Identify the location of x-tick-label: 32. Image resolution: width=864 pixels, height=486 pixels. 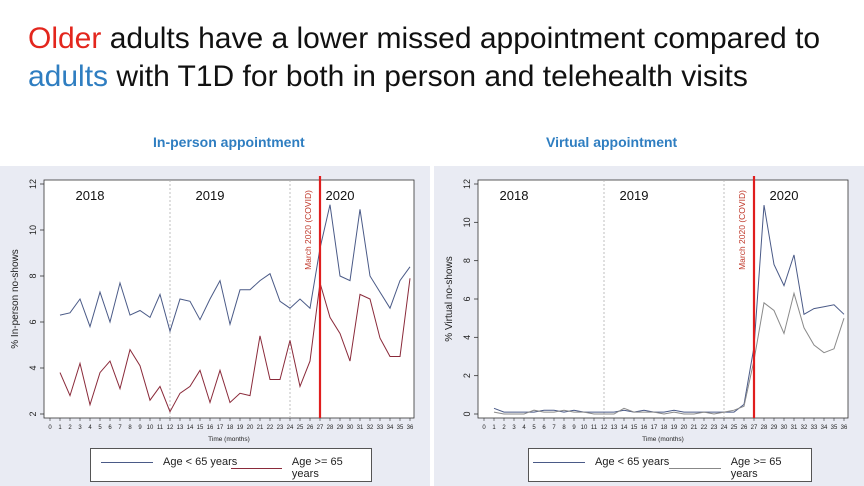
(370, 428).